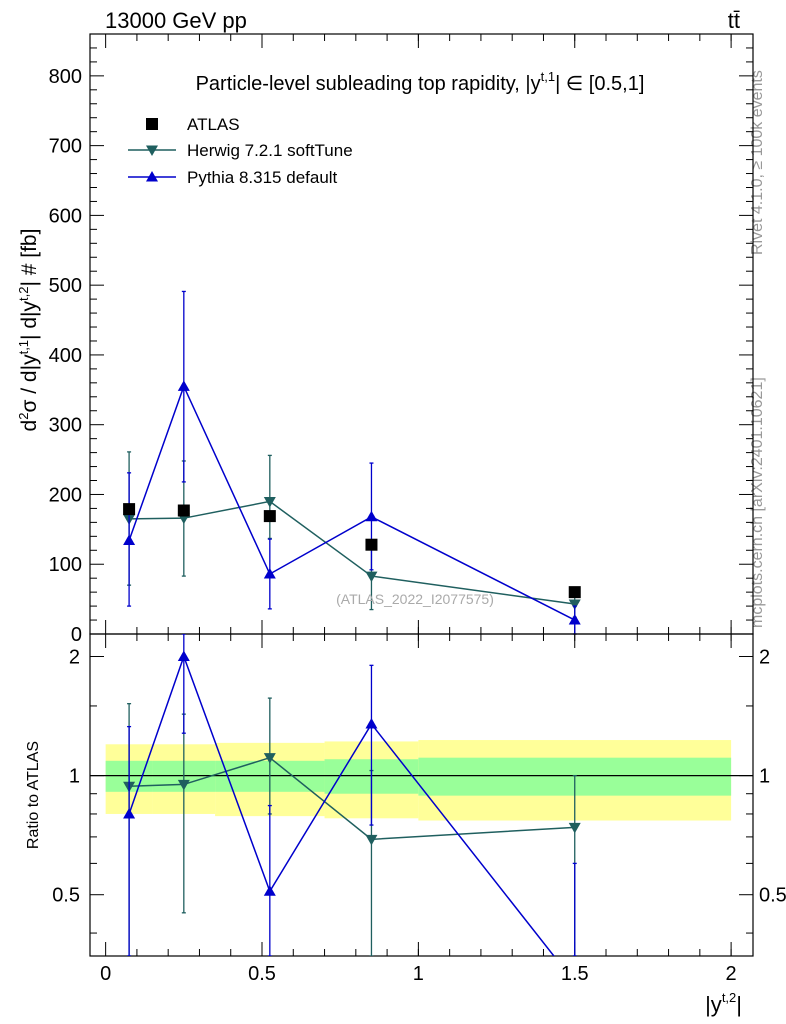 This screenshot has width=786, height=1024. What do you see at coordinates (415, 599) in the screenshot?
I see `watermark: (ATLAS_2022_I2077575)` at bounding box center [415, 599].